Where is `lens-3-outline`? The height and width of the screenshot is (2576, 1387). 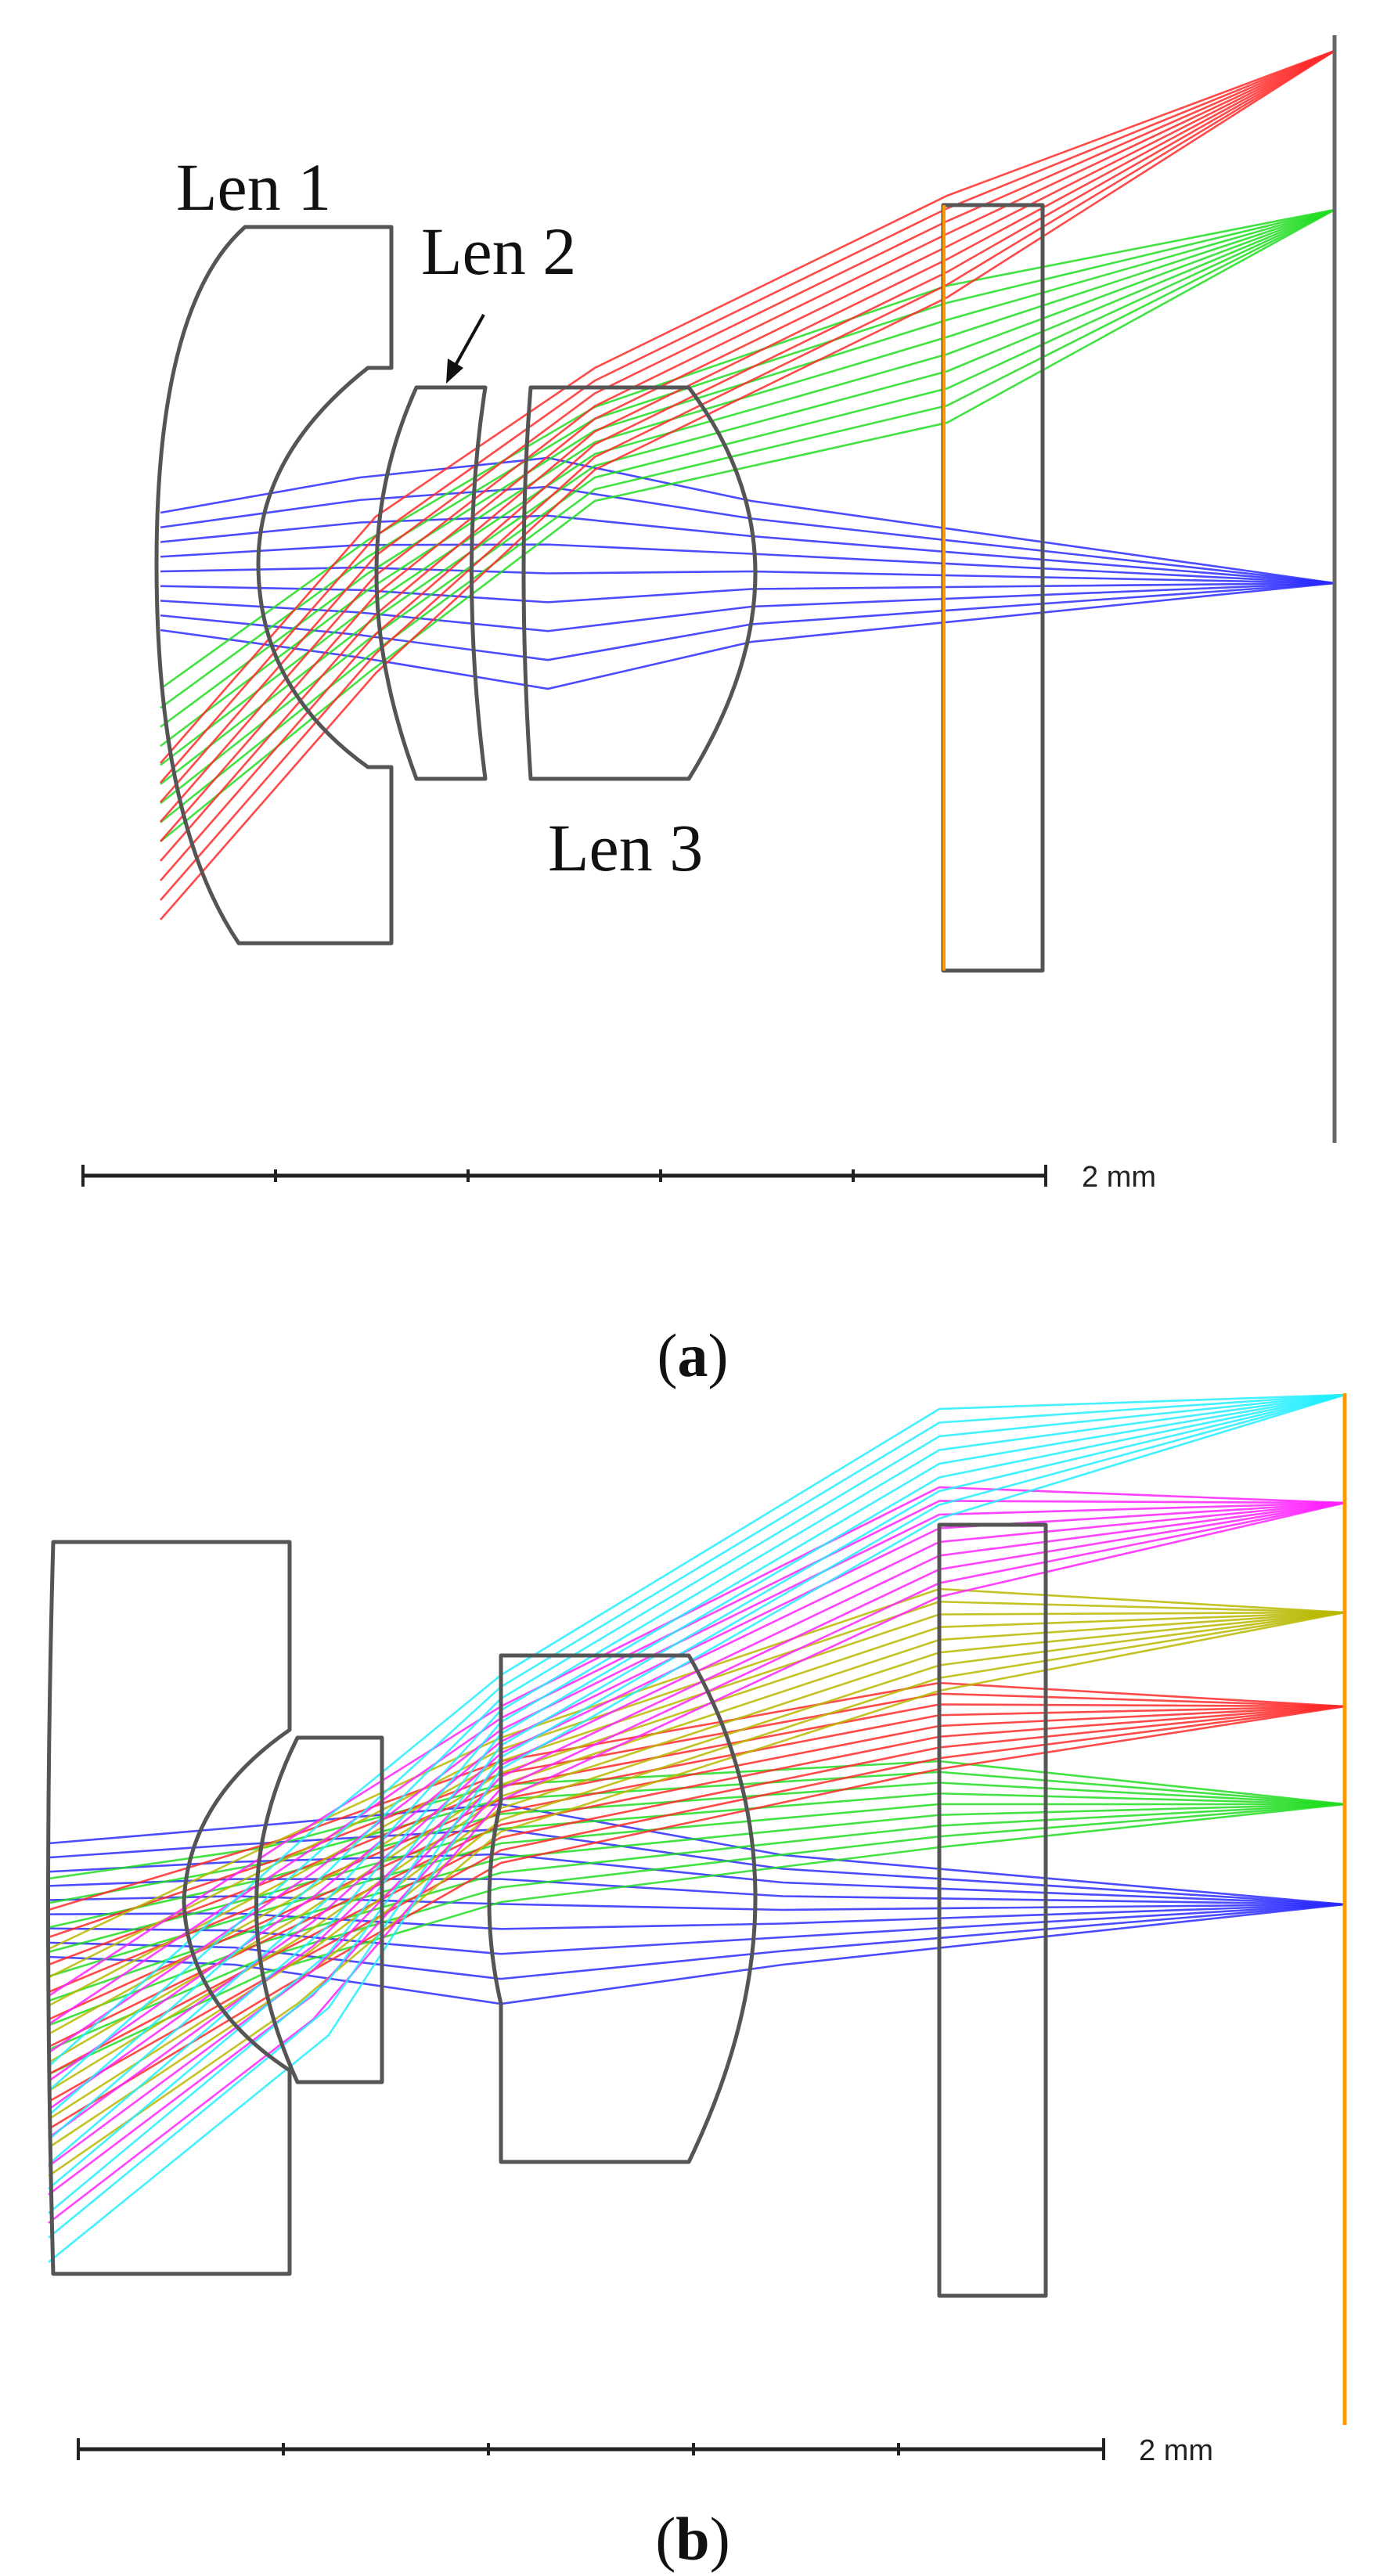
lens-3-outline is located at coordinates (639, 583).